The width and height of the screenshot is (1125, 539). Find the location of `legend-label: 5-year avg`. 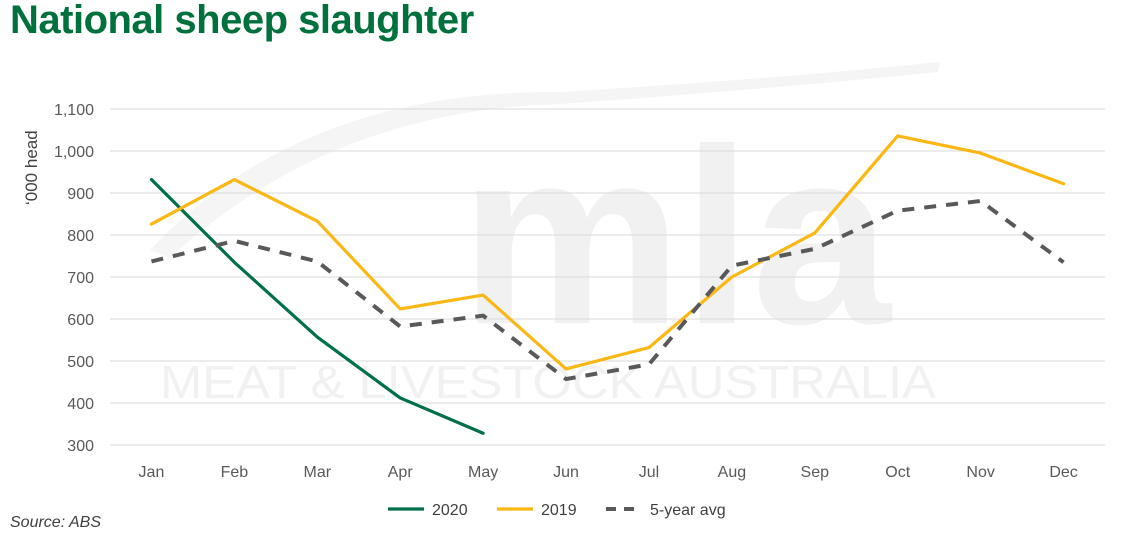

legend-label: 5-year avg is located at coordinates (688, 510).